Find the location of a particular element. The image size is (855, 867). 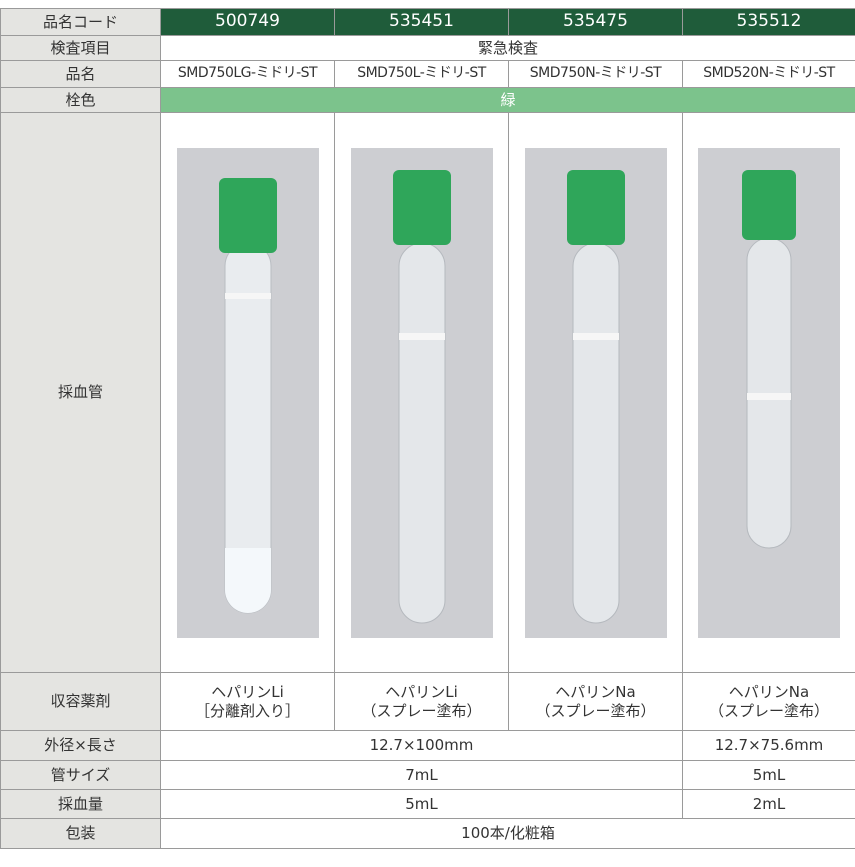

row: 管サイズ 7mL 5mL is located at coordinates (428, 775).